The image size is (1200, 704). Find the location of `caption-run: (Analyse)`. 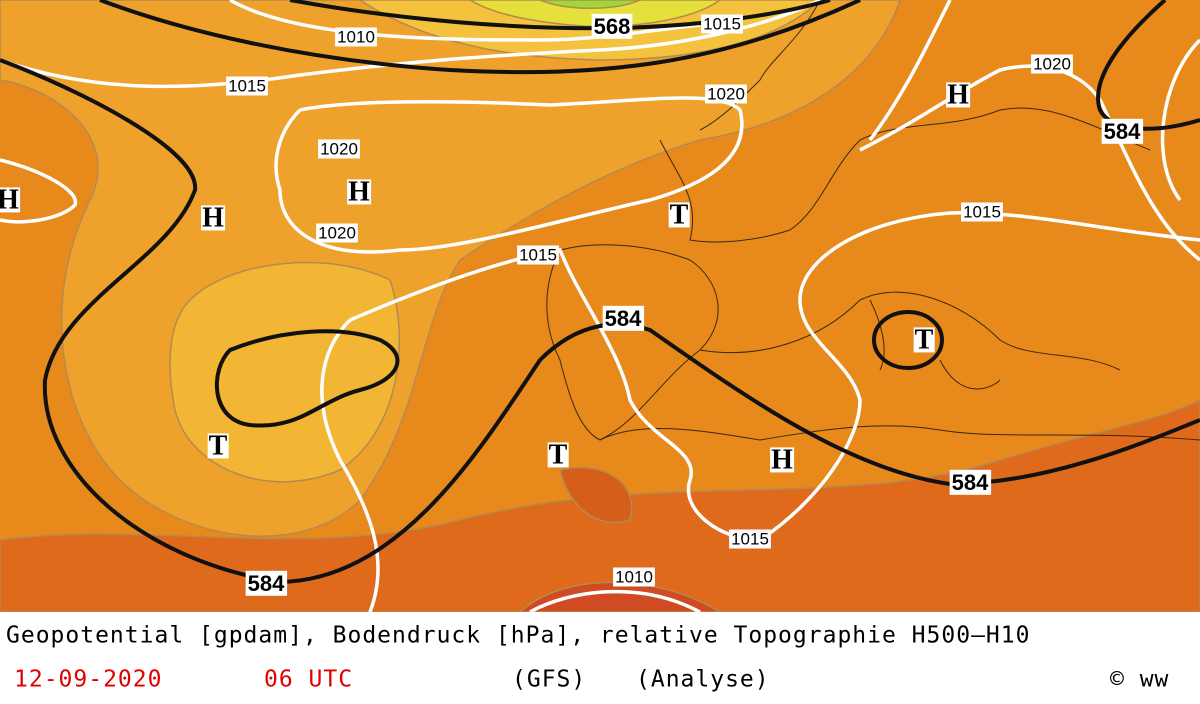

caption-run: (Analyse) is located at coordinates (703, 680).